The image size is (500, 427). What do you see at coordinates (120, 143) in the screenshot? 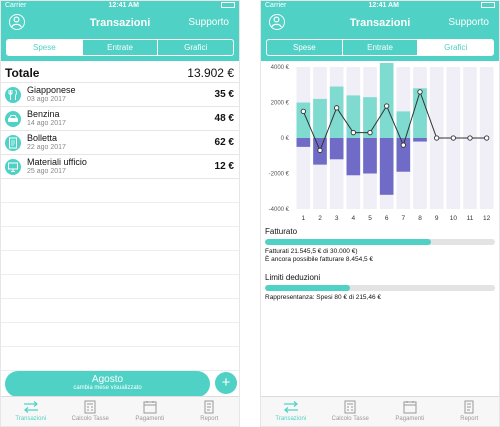
I see `list-item: Bolletta 22 ago 2017 62 €` at bounding box center [120, 143].